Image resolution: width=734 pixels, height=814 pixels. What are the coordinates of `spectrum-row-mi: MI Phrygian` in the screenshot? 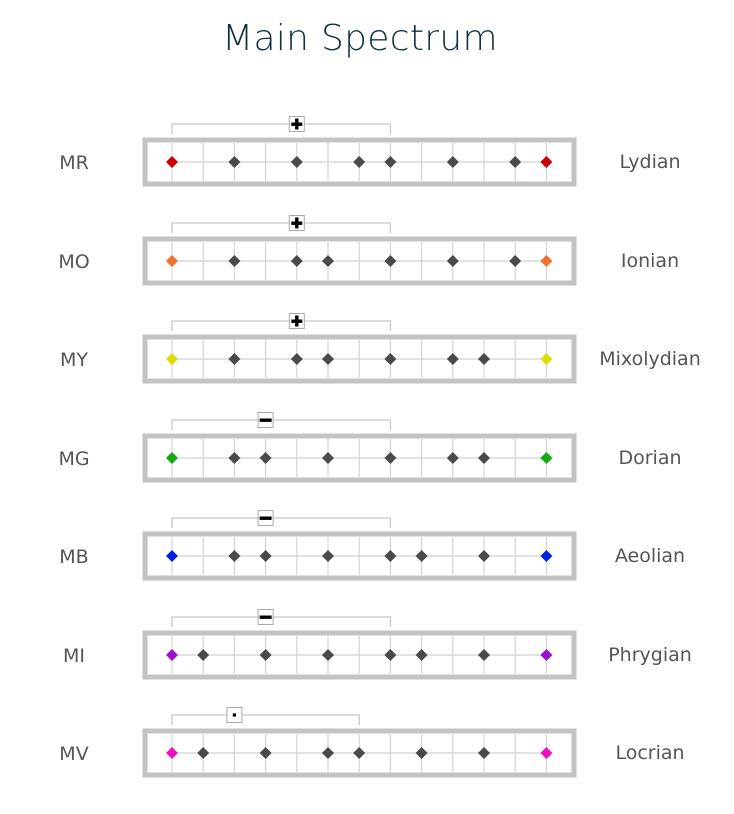 It's located at (367, 648).